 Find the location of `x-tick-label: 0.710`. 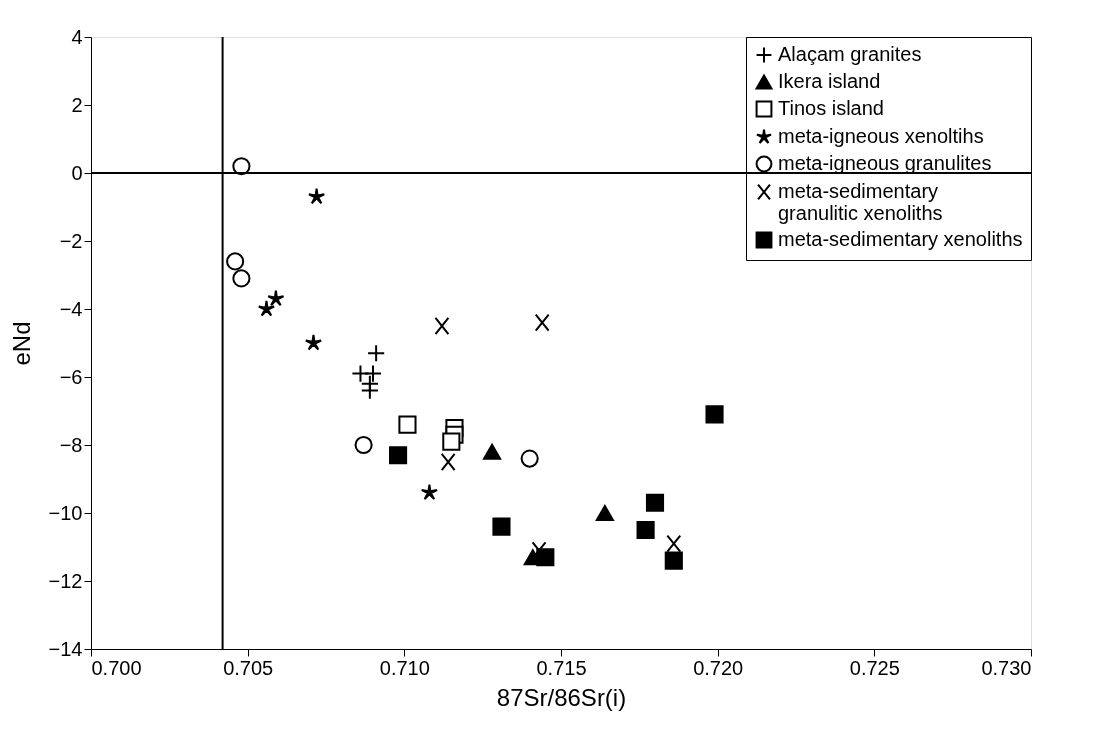

x-tick-label: 0.710 is located at coordinates (404, 667).